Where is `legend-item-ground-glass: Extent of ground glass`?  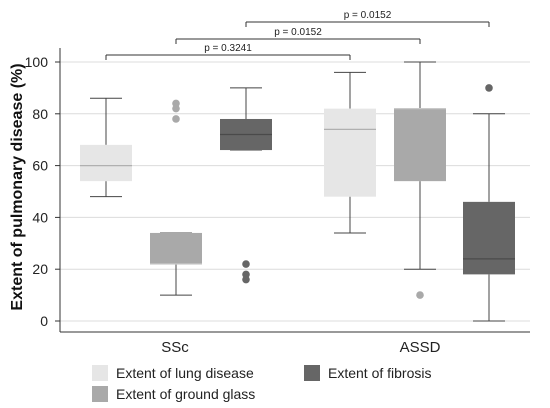 legend-item-ground-glass: Extent of ground glass is located at coordinates (173, 394).